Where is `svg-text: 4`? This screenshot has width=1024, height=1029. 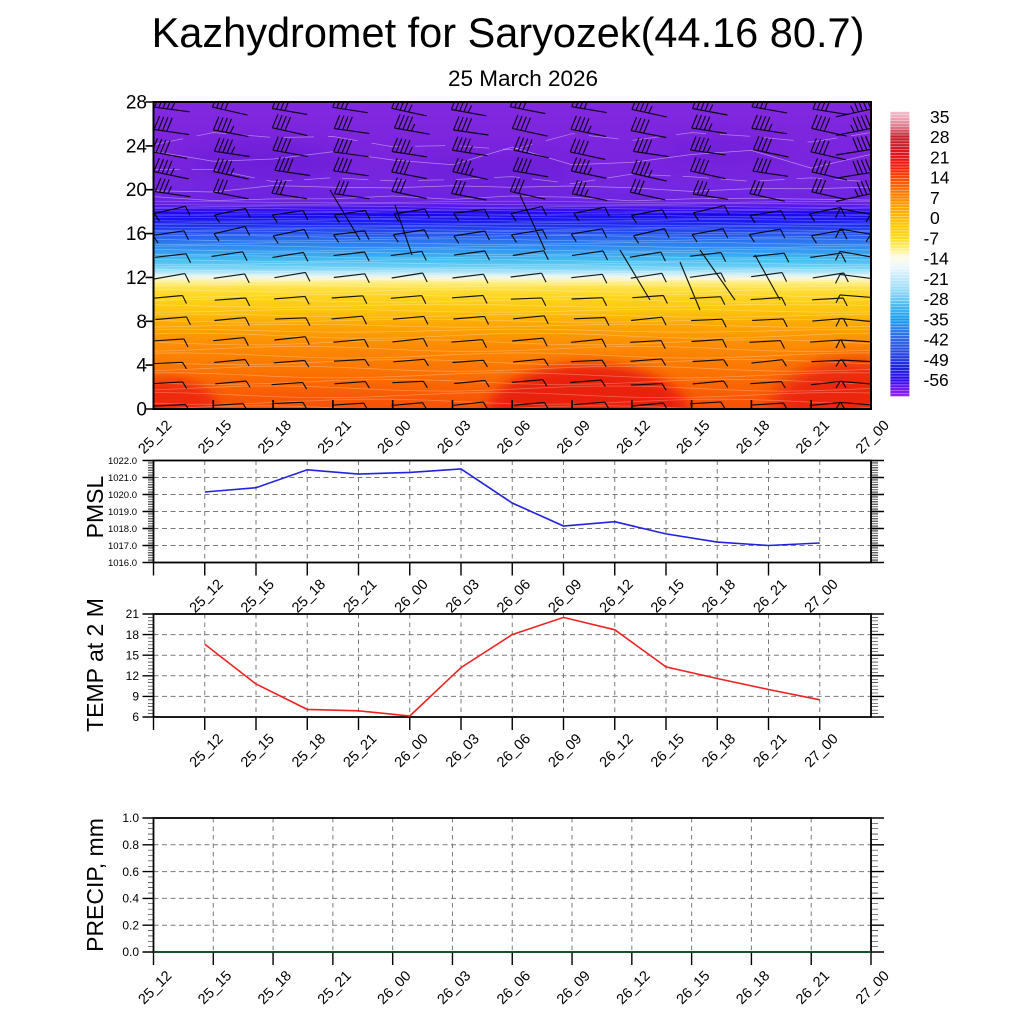 svg-text: 4 is located at coordinates (141, 366).